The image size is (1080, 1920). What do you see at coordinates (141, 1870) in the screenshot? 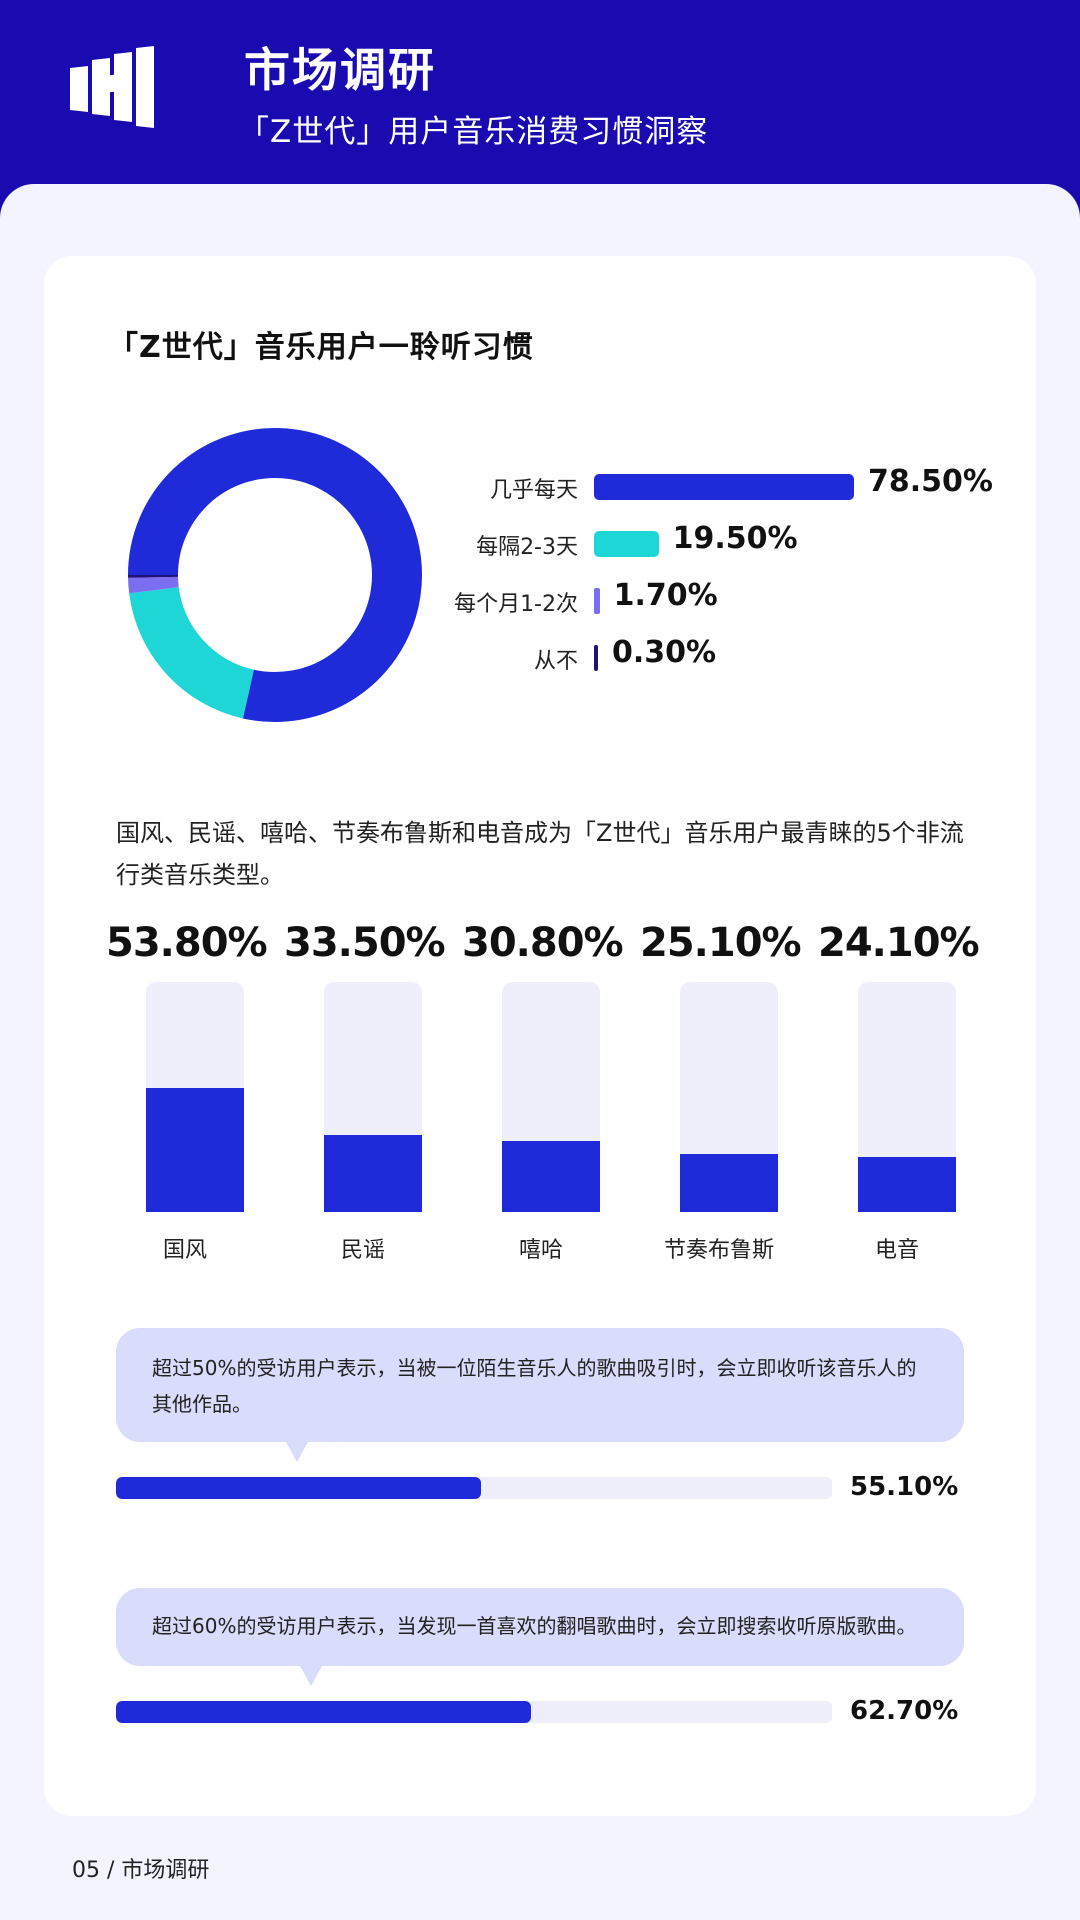
I see `footer-page-label: 05 / 市场调研` at bounding box center [141, 1870].